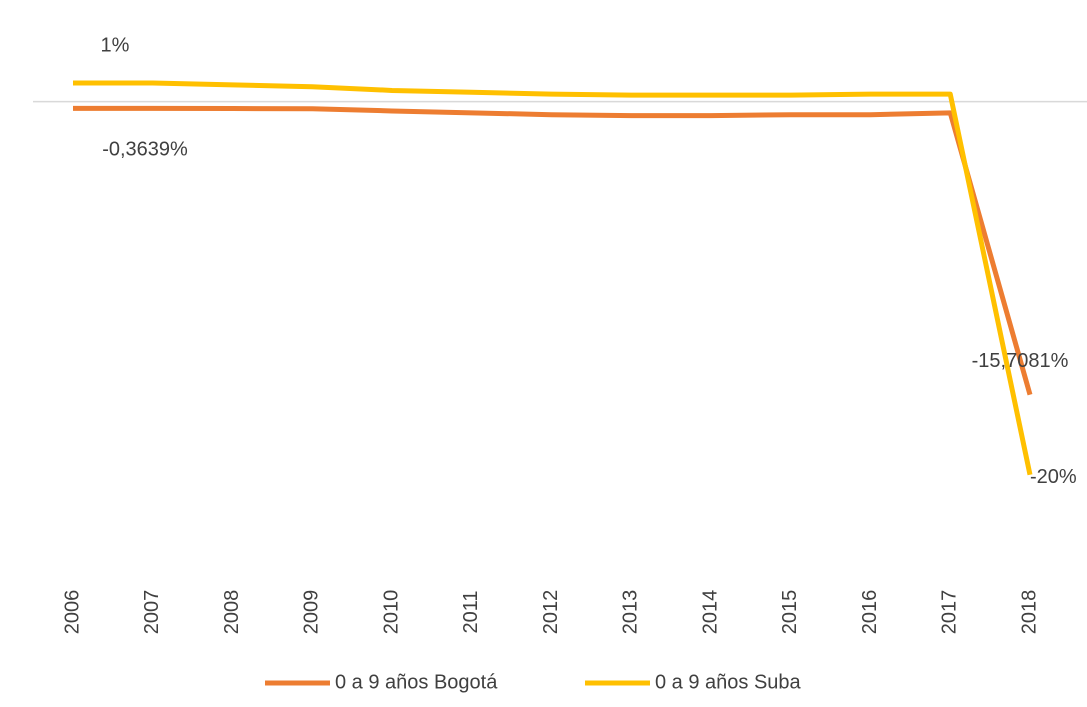 The height and width of the screenshot is (707, 1087). I want to click on legend-label: 0 a 9 años Suba, so click(728, 682).